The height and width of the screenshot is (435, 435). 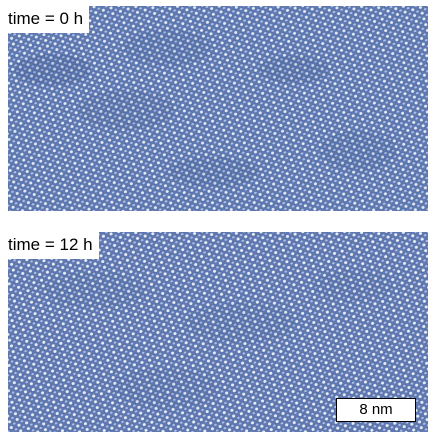 I want to click on time-label-12h: time = 12 h, so click(x=53, y=245).